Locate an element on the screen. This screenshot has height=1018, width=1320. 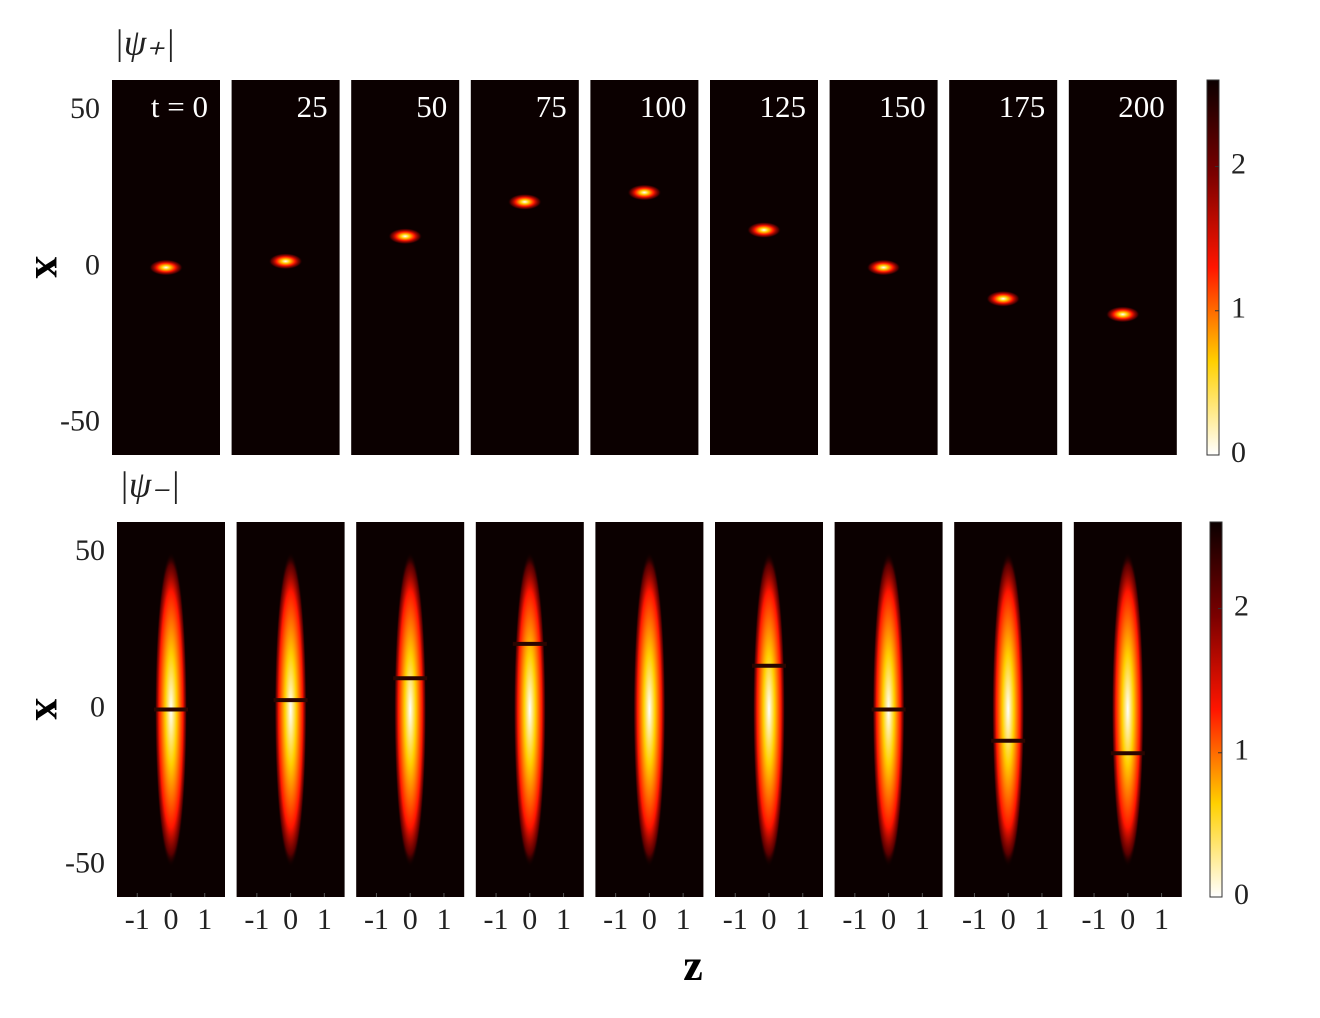
panel-label: 150 is located at coordinates (902, 106).